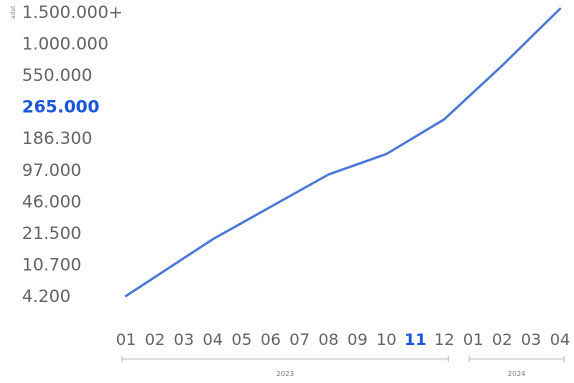 The image size is (574, 383). Describe the element at coordinates (61, 108) in the screenshot. I see `y-tick-label: 265.000` at that location.